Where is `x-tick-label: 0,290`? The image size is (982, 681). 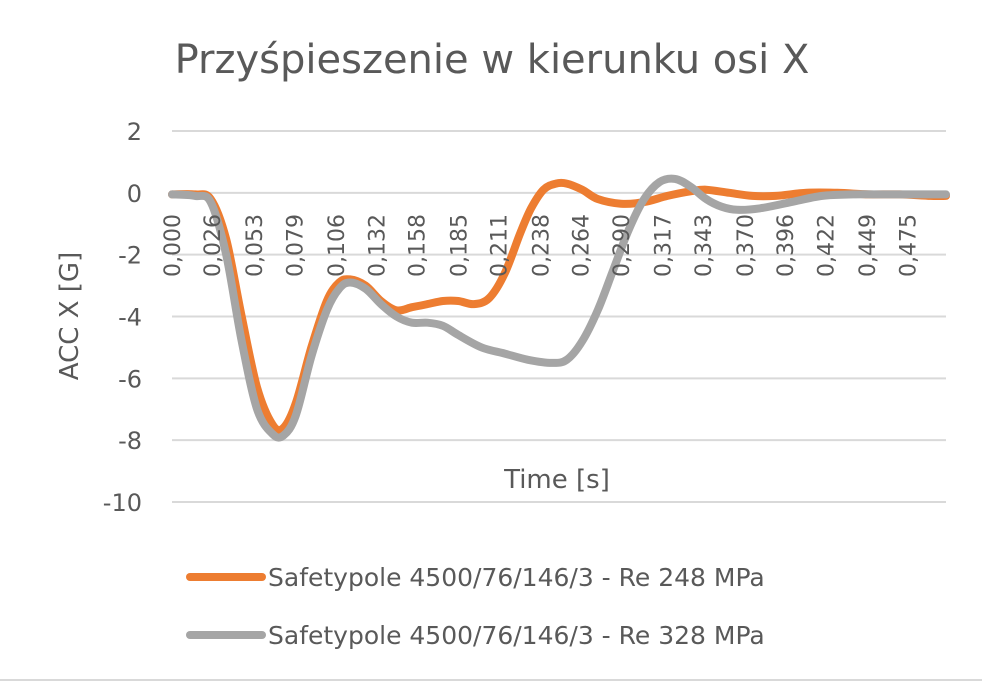
x-tick-label: 0,290 is located at coordinates (622, 245).